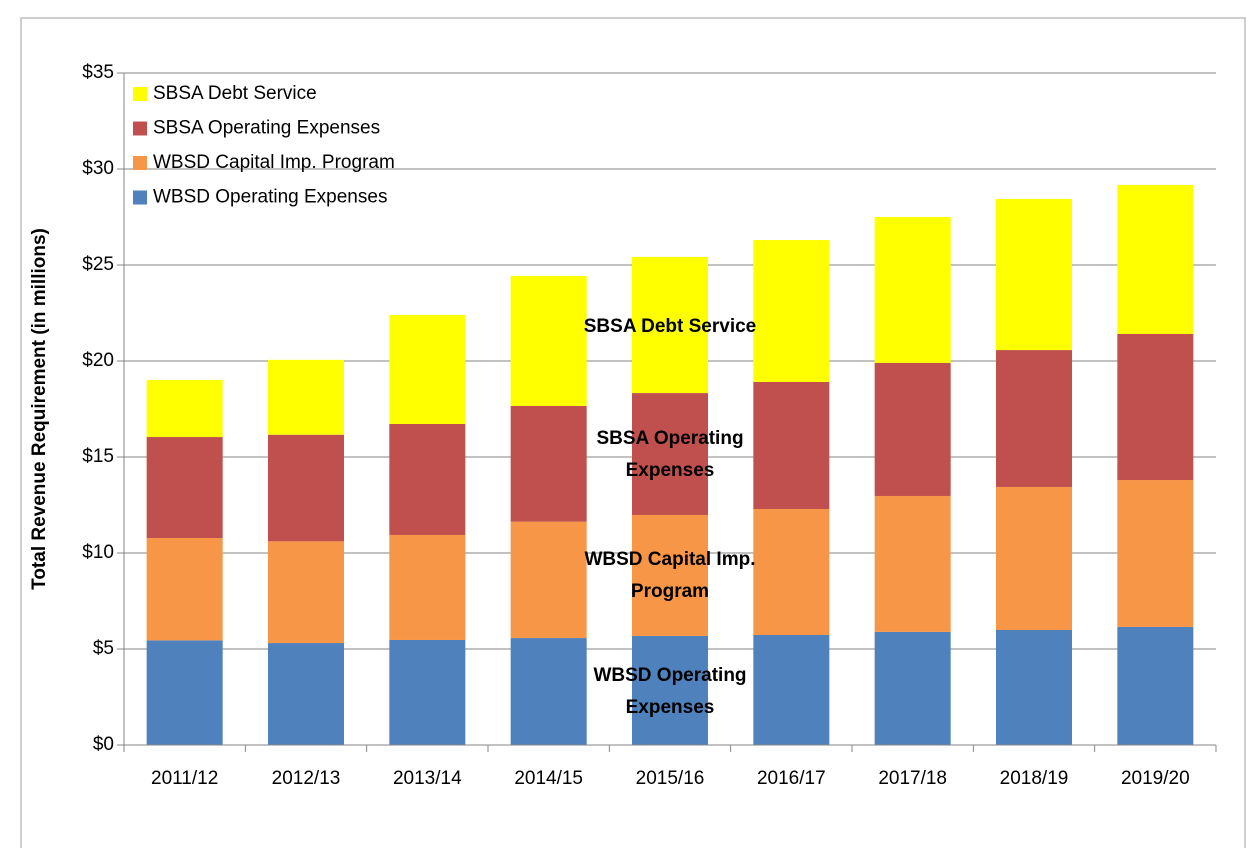  What do you see at coordinates (98, 264) in the screenshot?
I see `y-tick-label: $25` at bounding box center [98, 264].